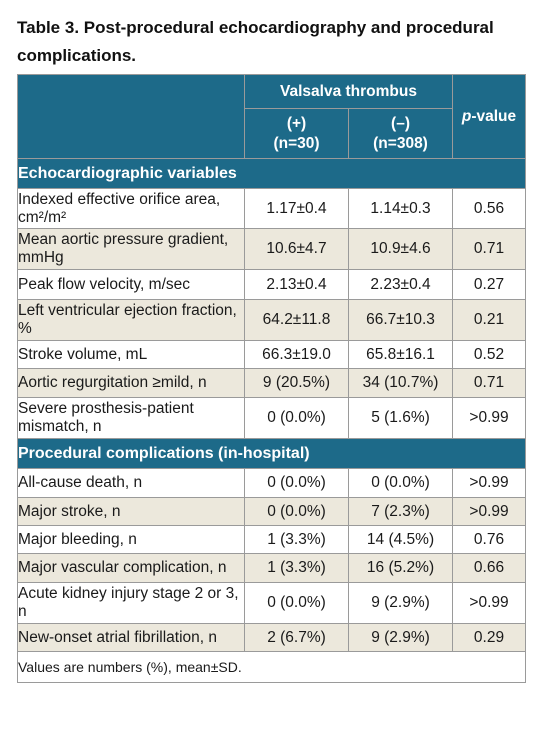 This screenshot has height=732, width=538. Describe the element at coordinates (131, 568) in the screenshot. I see `row-label: Major vascular complication, n` at that location.